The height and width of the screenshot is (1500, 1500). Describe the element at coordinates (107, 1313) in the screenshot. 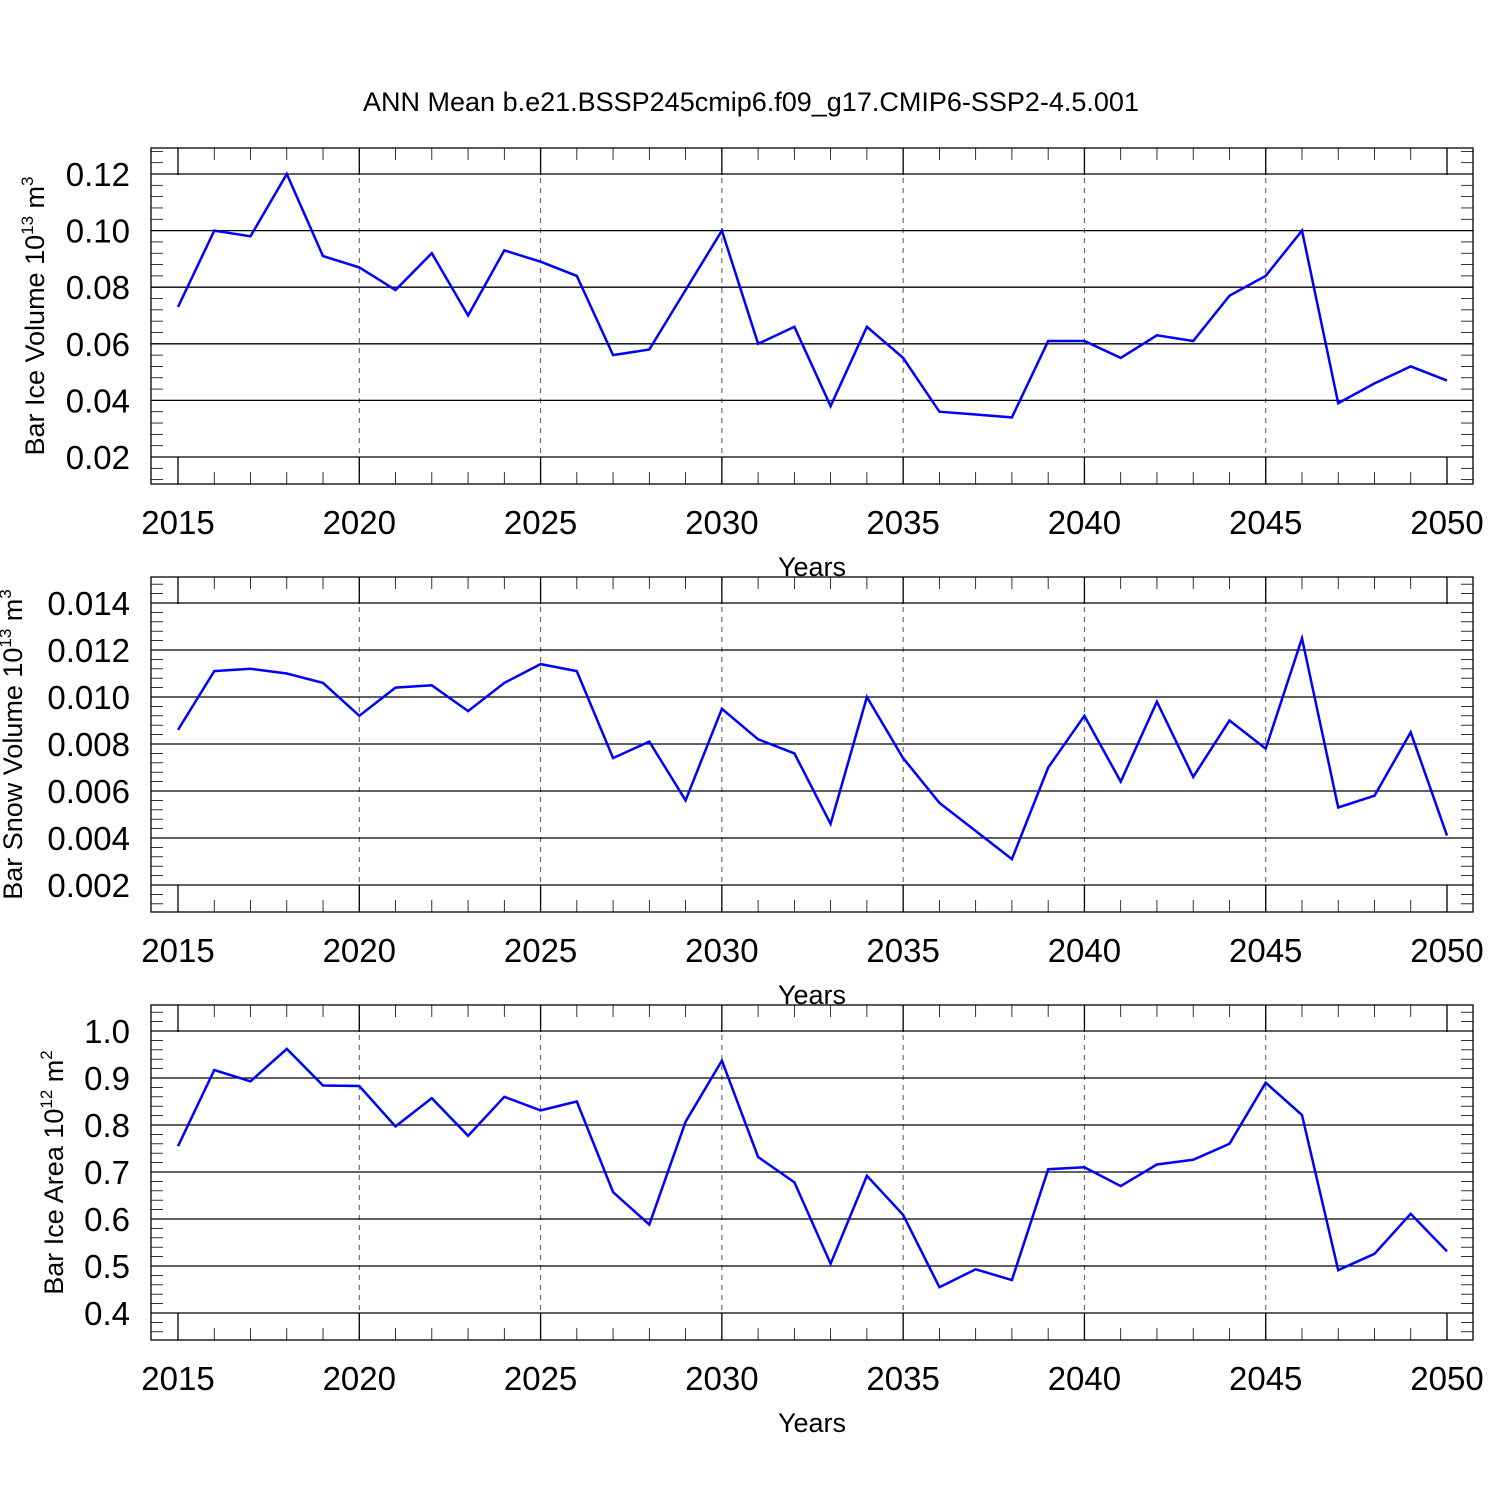

I see `y-tick-label: 0.4` at that location.